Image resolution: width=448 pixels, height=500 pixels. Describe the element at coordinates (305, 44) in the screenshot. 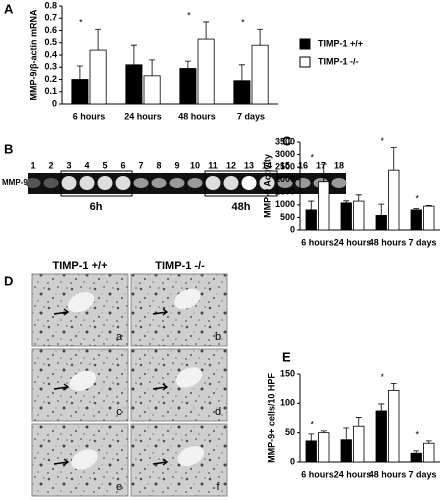

I see `legend-swatch` at that location.